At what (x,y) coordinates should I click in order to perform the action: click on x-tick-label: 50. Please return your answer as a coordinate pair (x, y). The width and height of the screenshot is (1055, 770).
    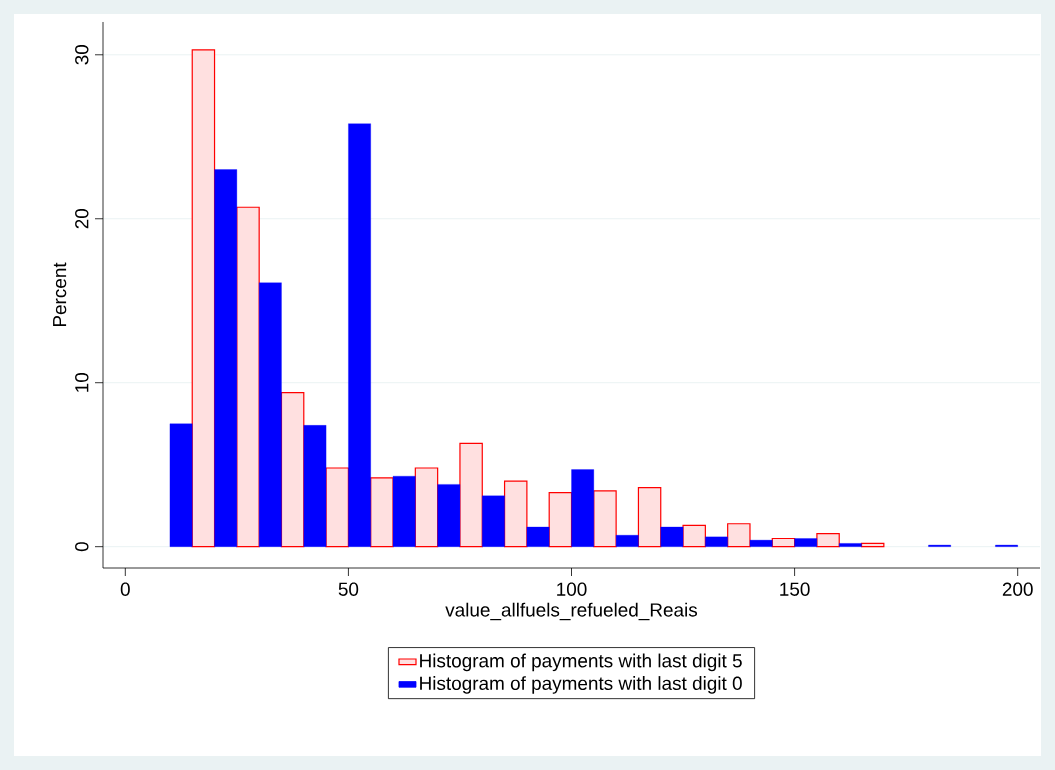
    Looking at the image, I should click on (348, 589).